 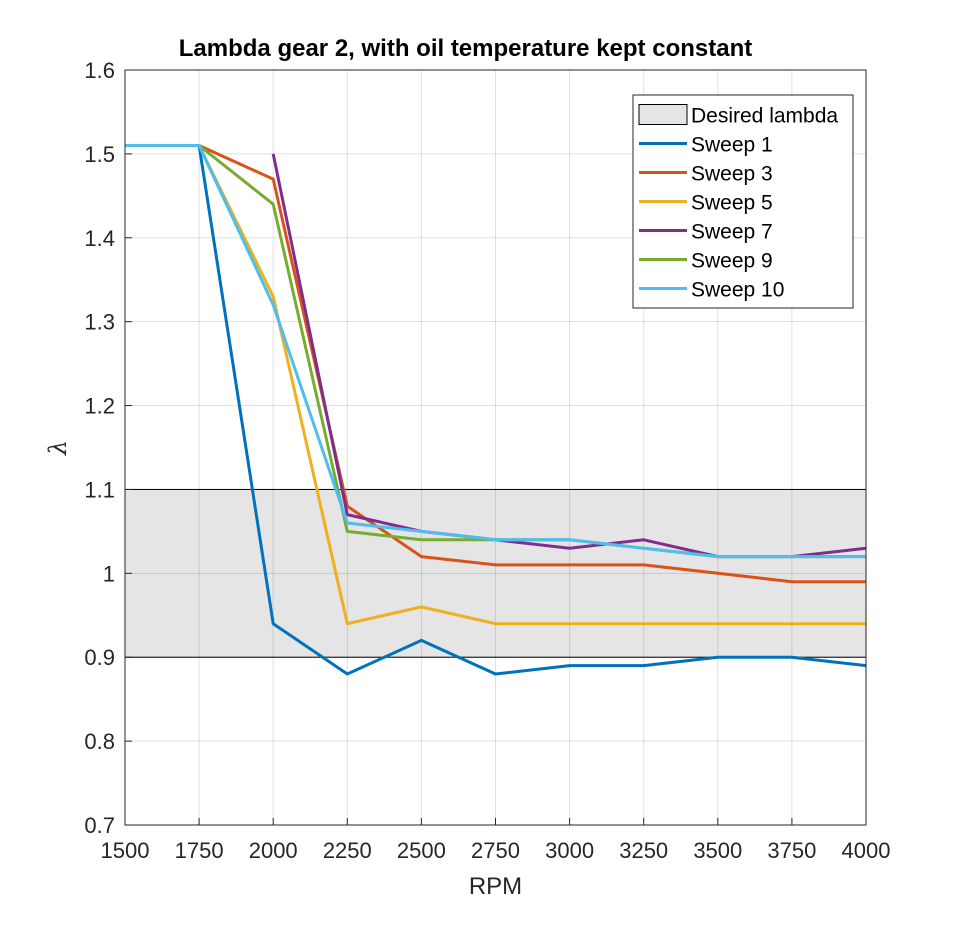 I want to click on x-tick-label: 3250, so click(x=643, y=850).